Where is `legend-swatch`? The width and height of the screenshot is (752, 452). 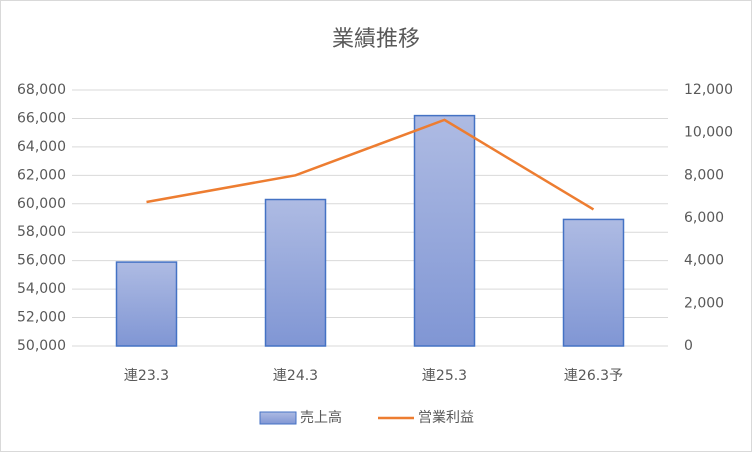 legend-swatch is located at coordinates (278, 418).